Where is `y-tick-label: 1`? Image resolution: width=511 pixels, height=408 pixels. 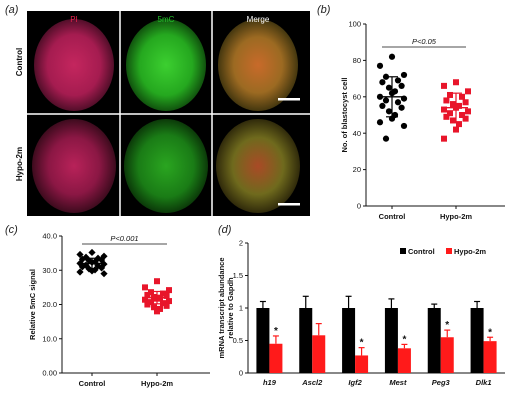
y-tick-label: 1 is located at coordinates (241, 308).